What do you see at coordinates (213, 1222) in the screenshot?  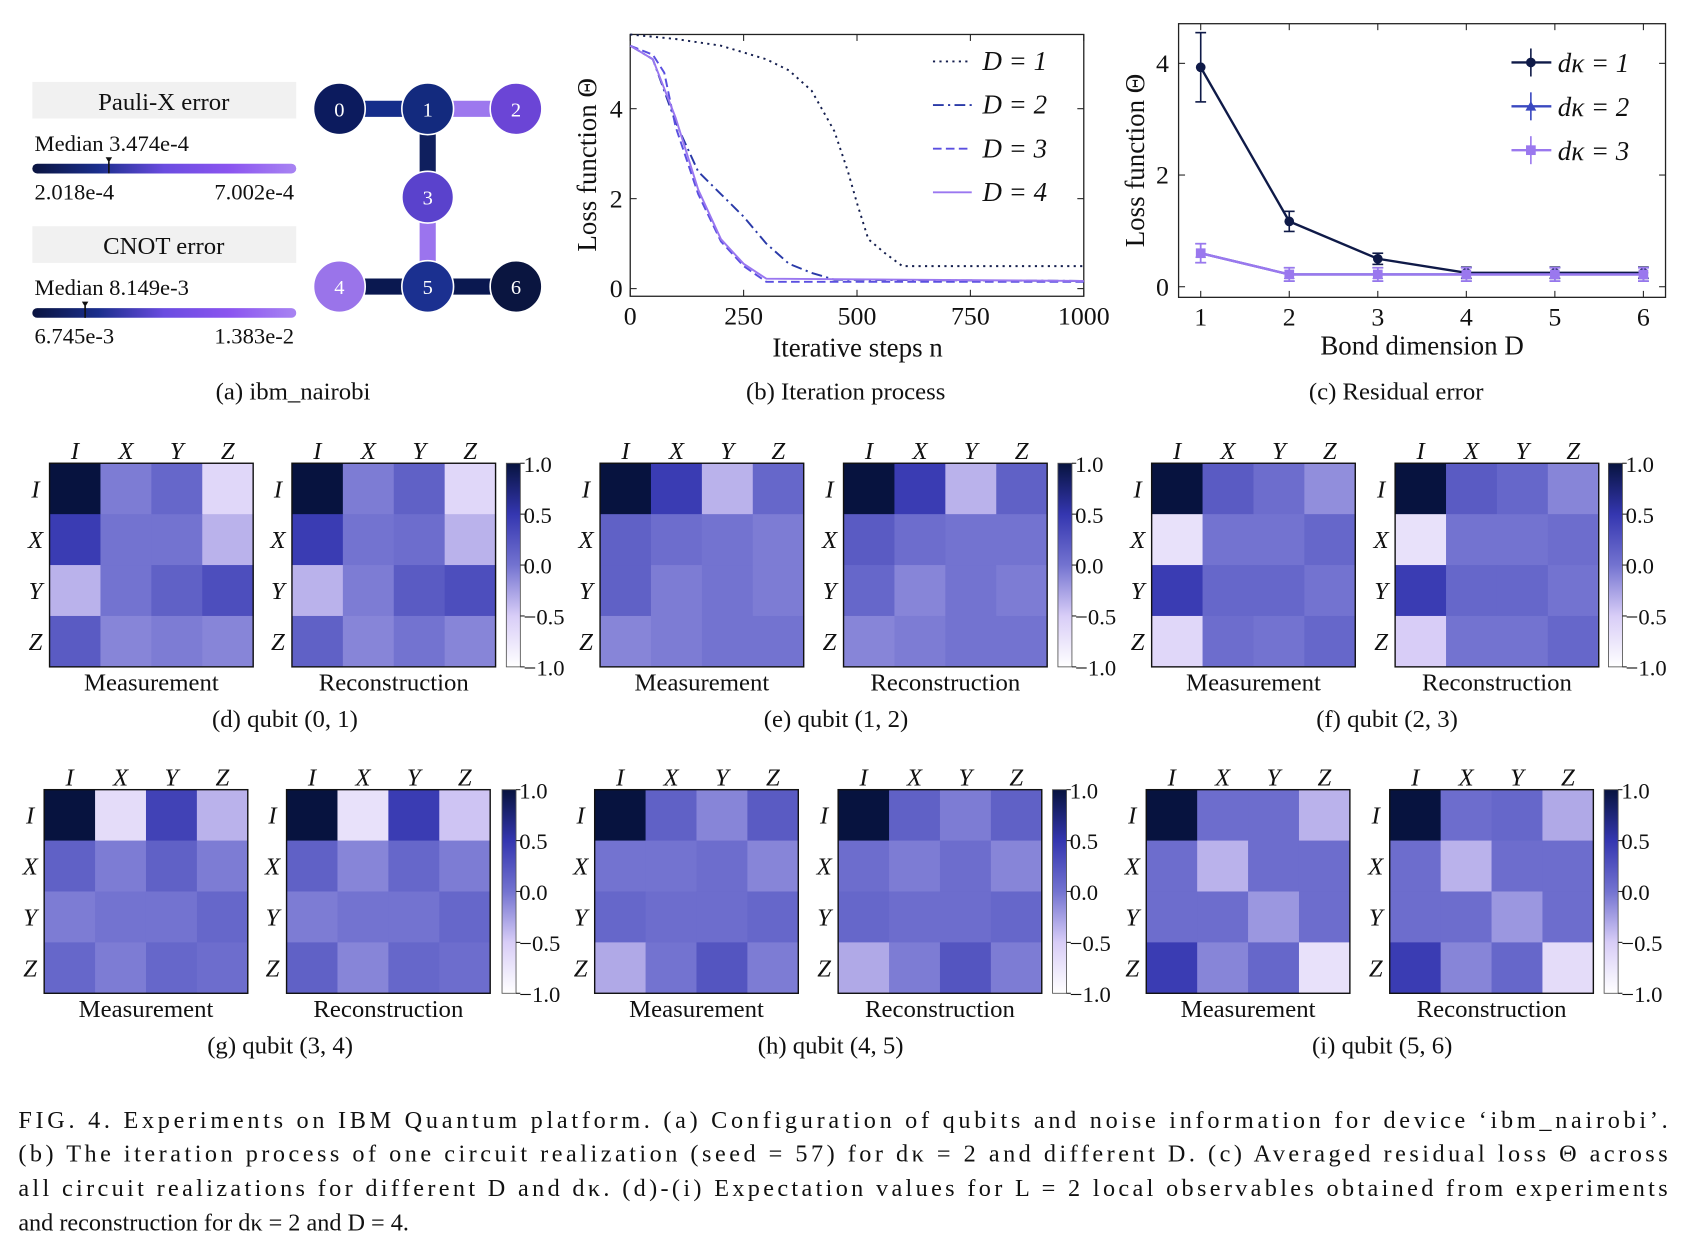 I see `caption-line: and reconstruction for dκ = 2 and D = 4.` at bounding box center [213, 1222].